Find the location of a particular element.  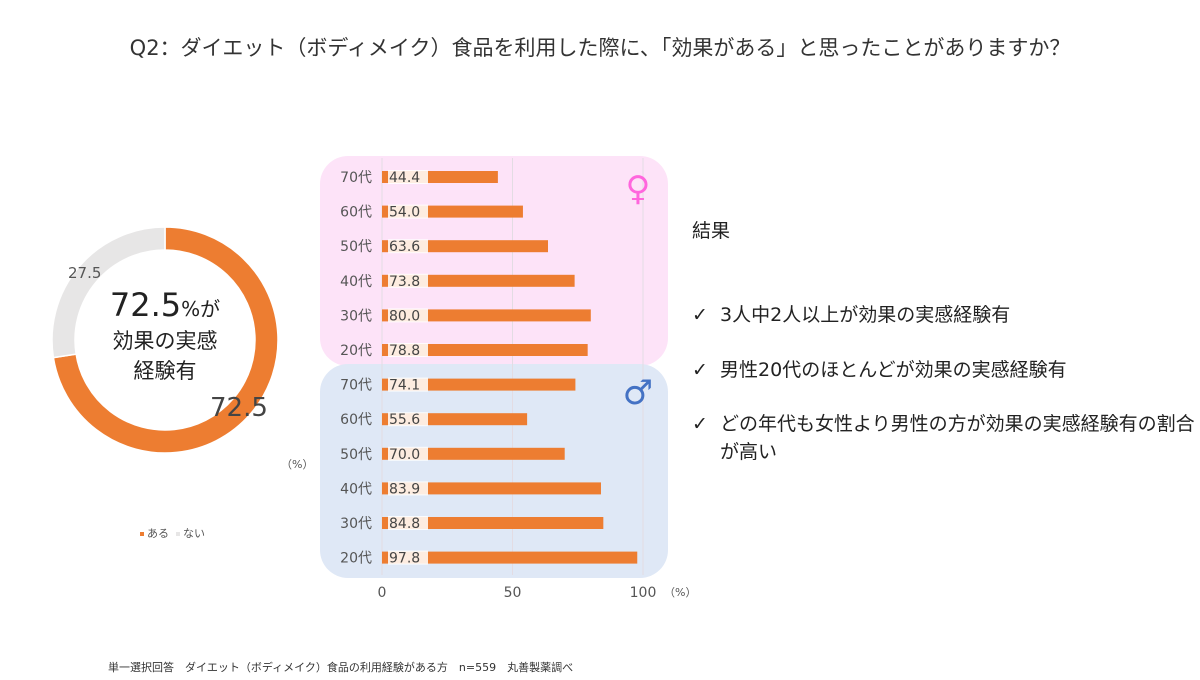

donut-chart is located at coordinates (165, 340).